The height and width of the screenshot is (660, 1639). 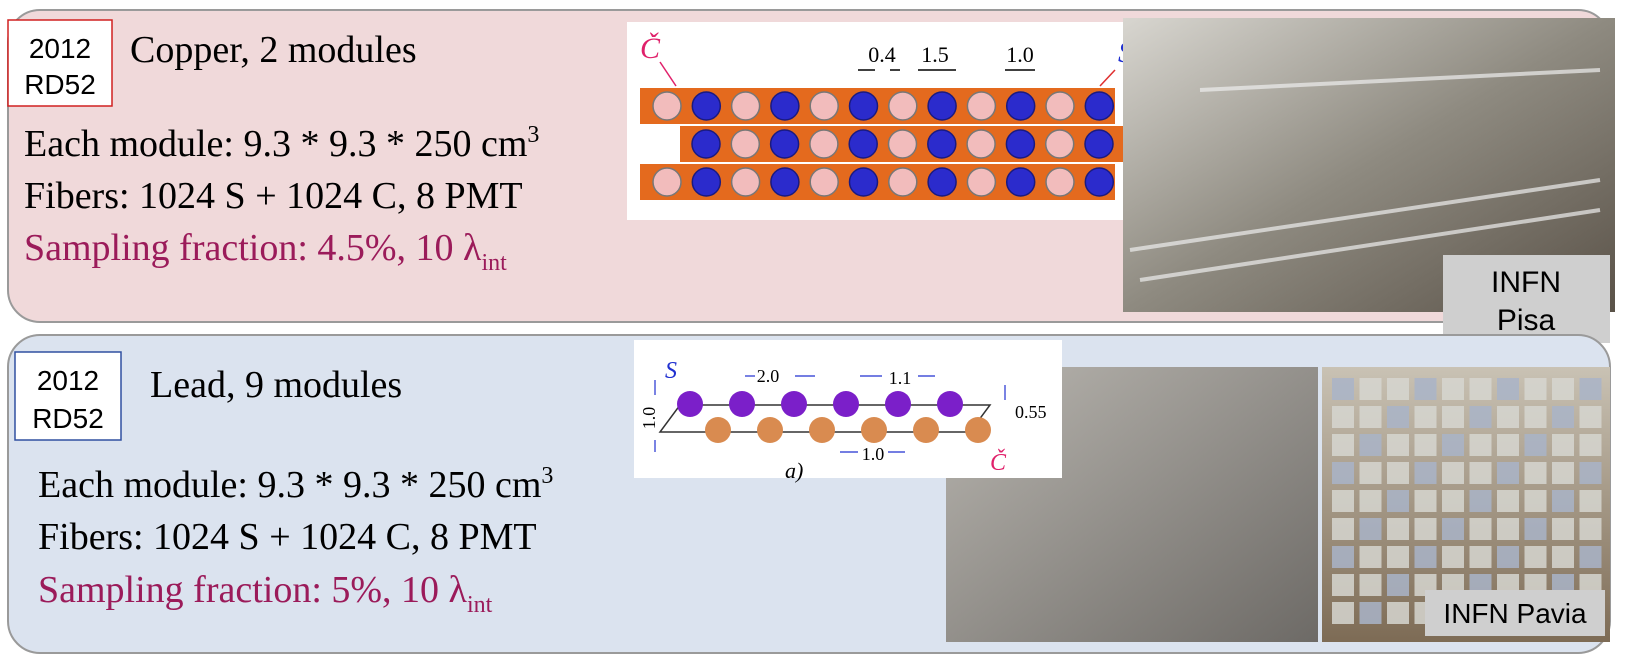 What do you see at coordinates (1526, 282) in the screenshot?
I see `photo-caption: INFN` at bounding box center [1526, 282].